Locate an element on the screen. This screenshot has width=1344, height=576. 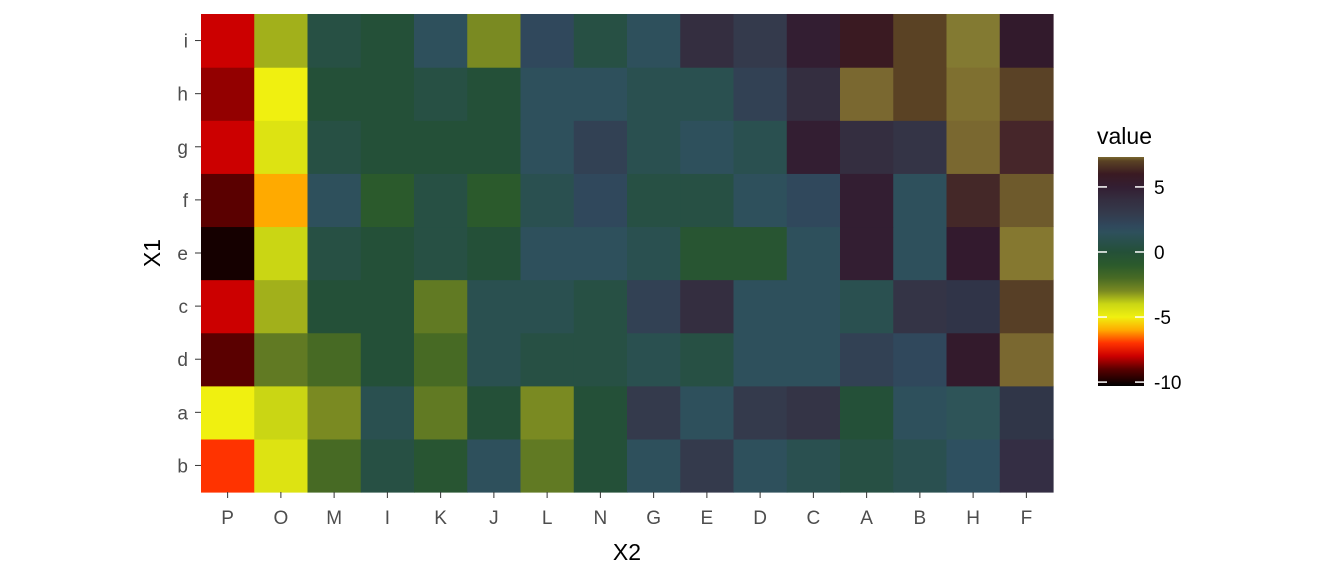
heatmap-cell-i-E is located at coordinates (707, 41).